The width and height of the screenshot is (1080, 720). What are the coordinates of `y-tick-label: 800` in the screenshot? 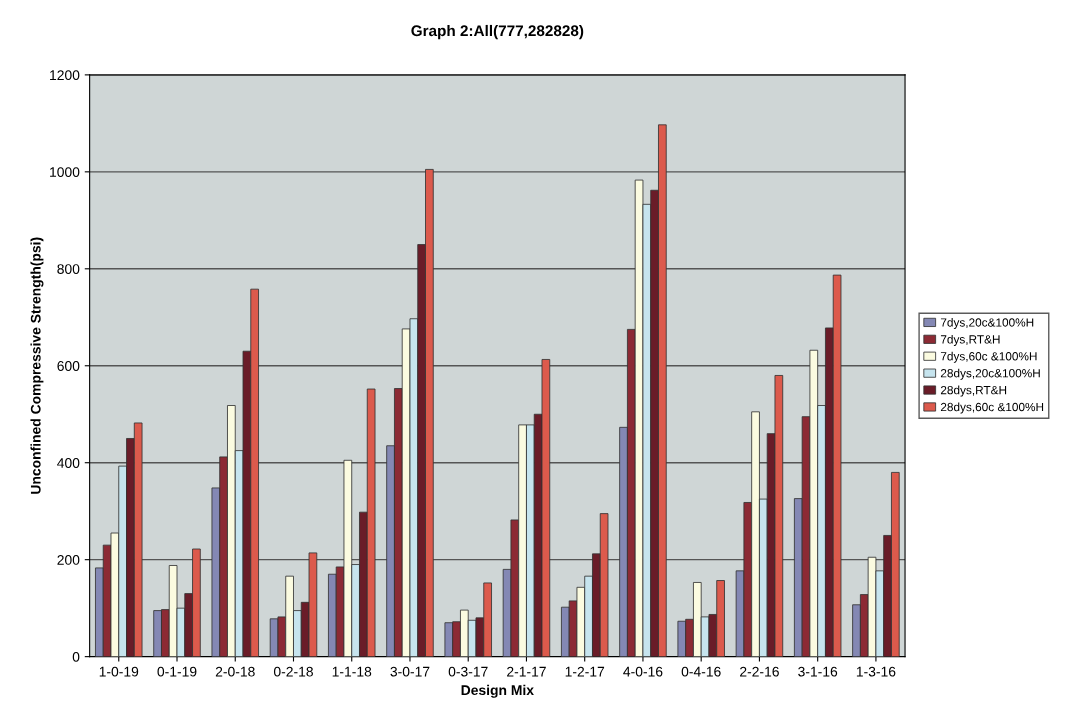 It's located at (68, 269).